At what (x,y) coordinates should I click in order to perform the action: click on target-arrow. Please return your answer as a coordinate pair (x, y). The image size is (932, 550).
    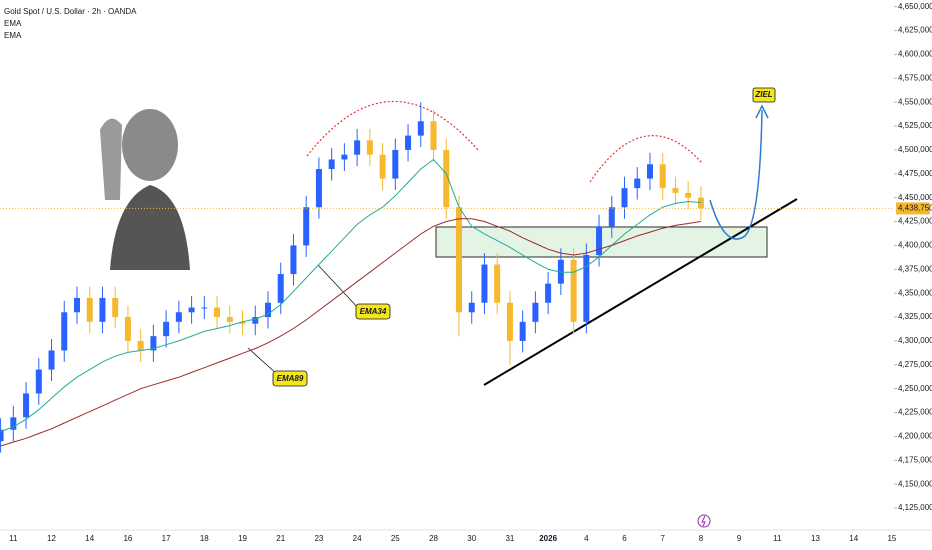
    Looking at the image, I should click on (736, 174).